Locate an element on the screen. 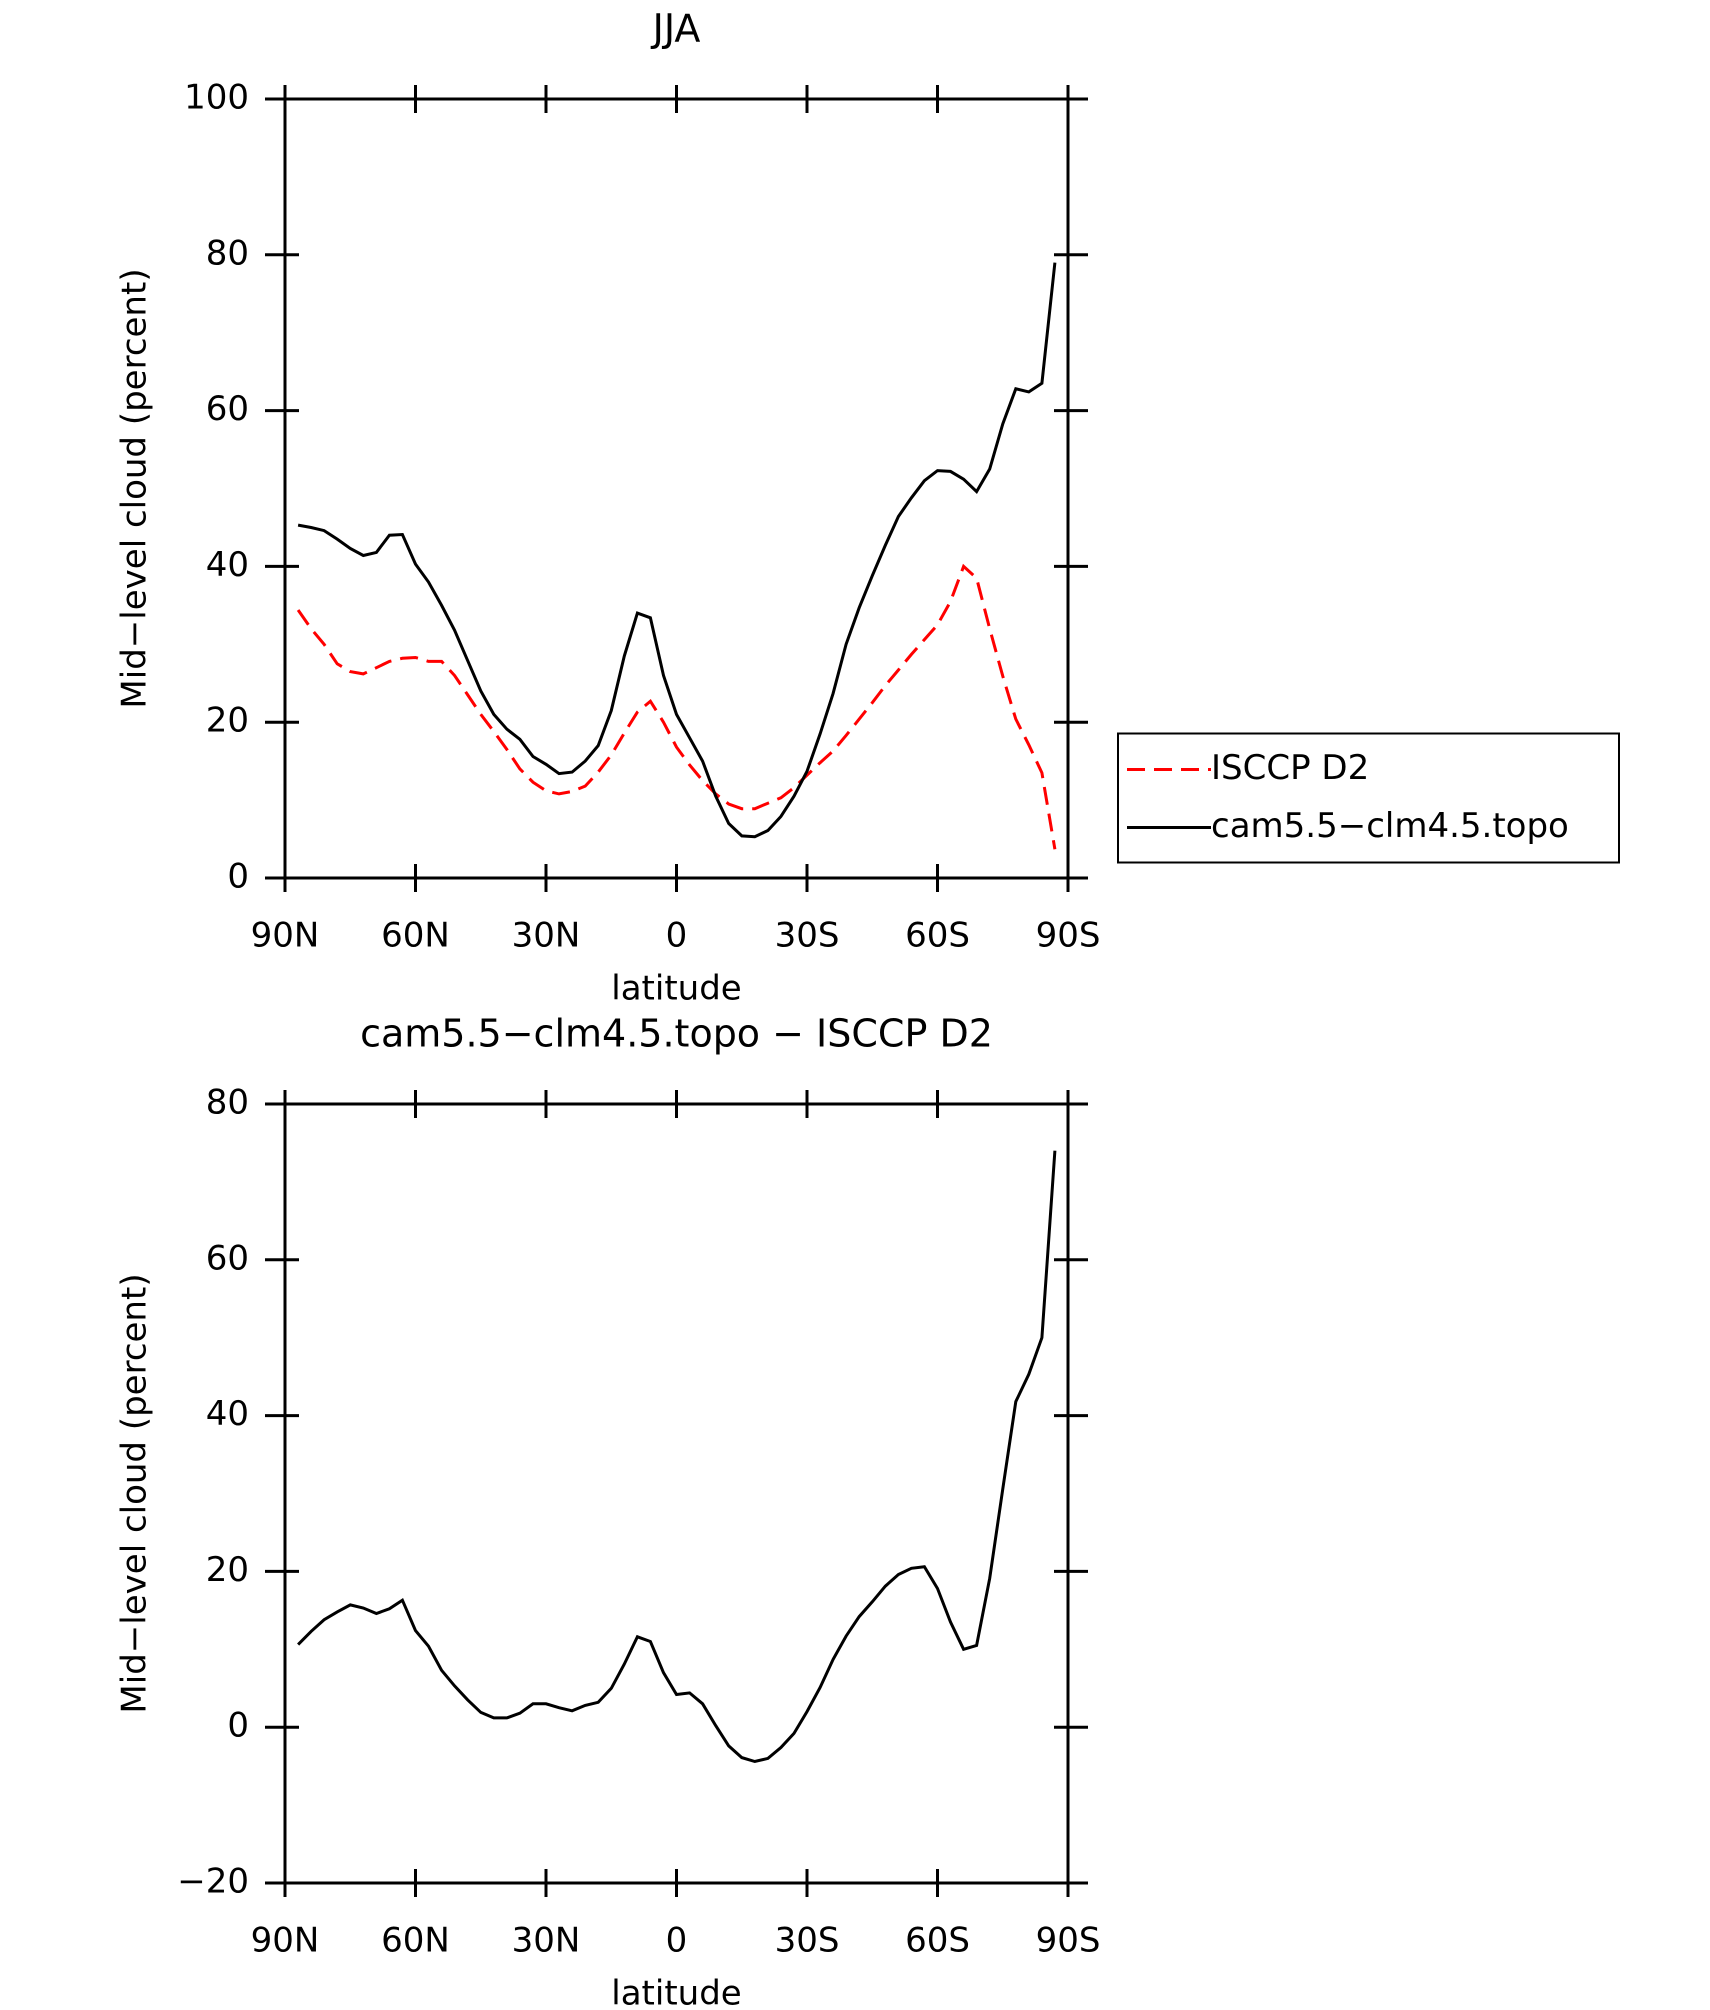 The width and height of the screenshot is (1710, 2010). y-tick-label: −20 is located at coordinates (213, 1882).